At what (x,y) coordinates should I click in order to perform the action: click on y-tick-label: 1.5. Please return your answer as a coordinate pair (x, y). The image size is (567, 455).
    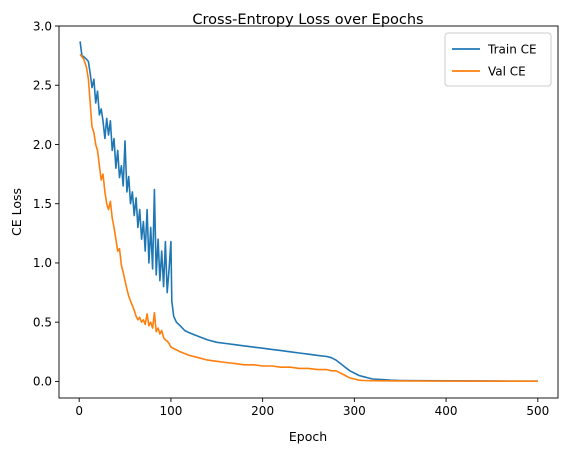
    Looking at the image, I should click on (42, 204).